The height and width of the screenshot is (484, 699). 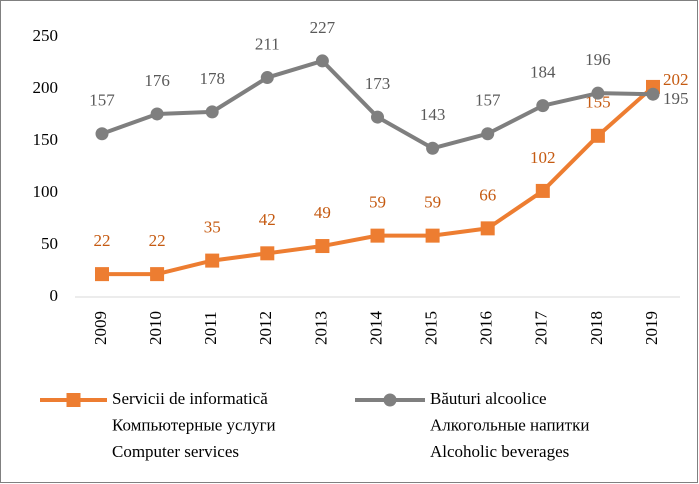 What do you see at coordinates (596, 328) in the screenshot?
I see `x-tick-label: 2018` at bounding box center [596, 328].